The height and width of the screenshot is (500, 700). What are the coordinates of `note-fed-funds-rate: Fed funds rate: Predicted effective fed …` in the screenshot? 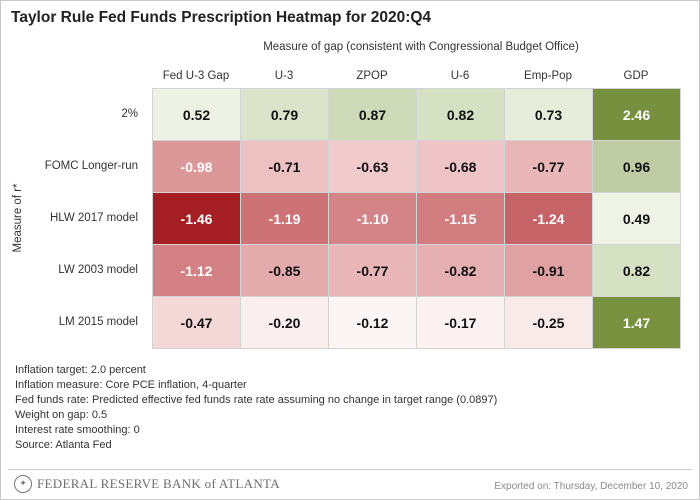 It's located at (256, 400).